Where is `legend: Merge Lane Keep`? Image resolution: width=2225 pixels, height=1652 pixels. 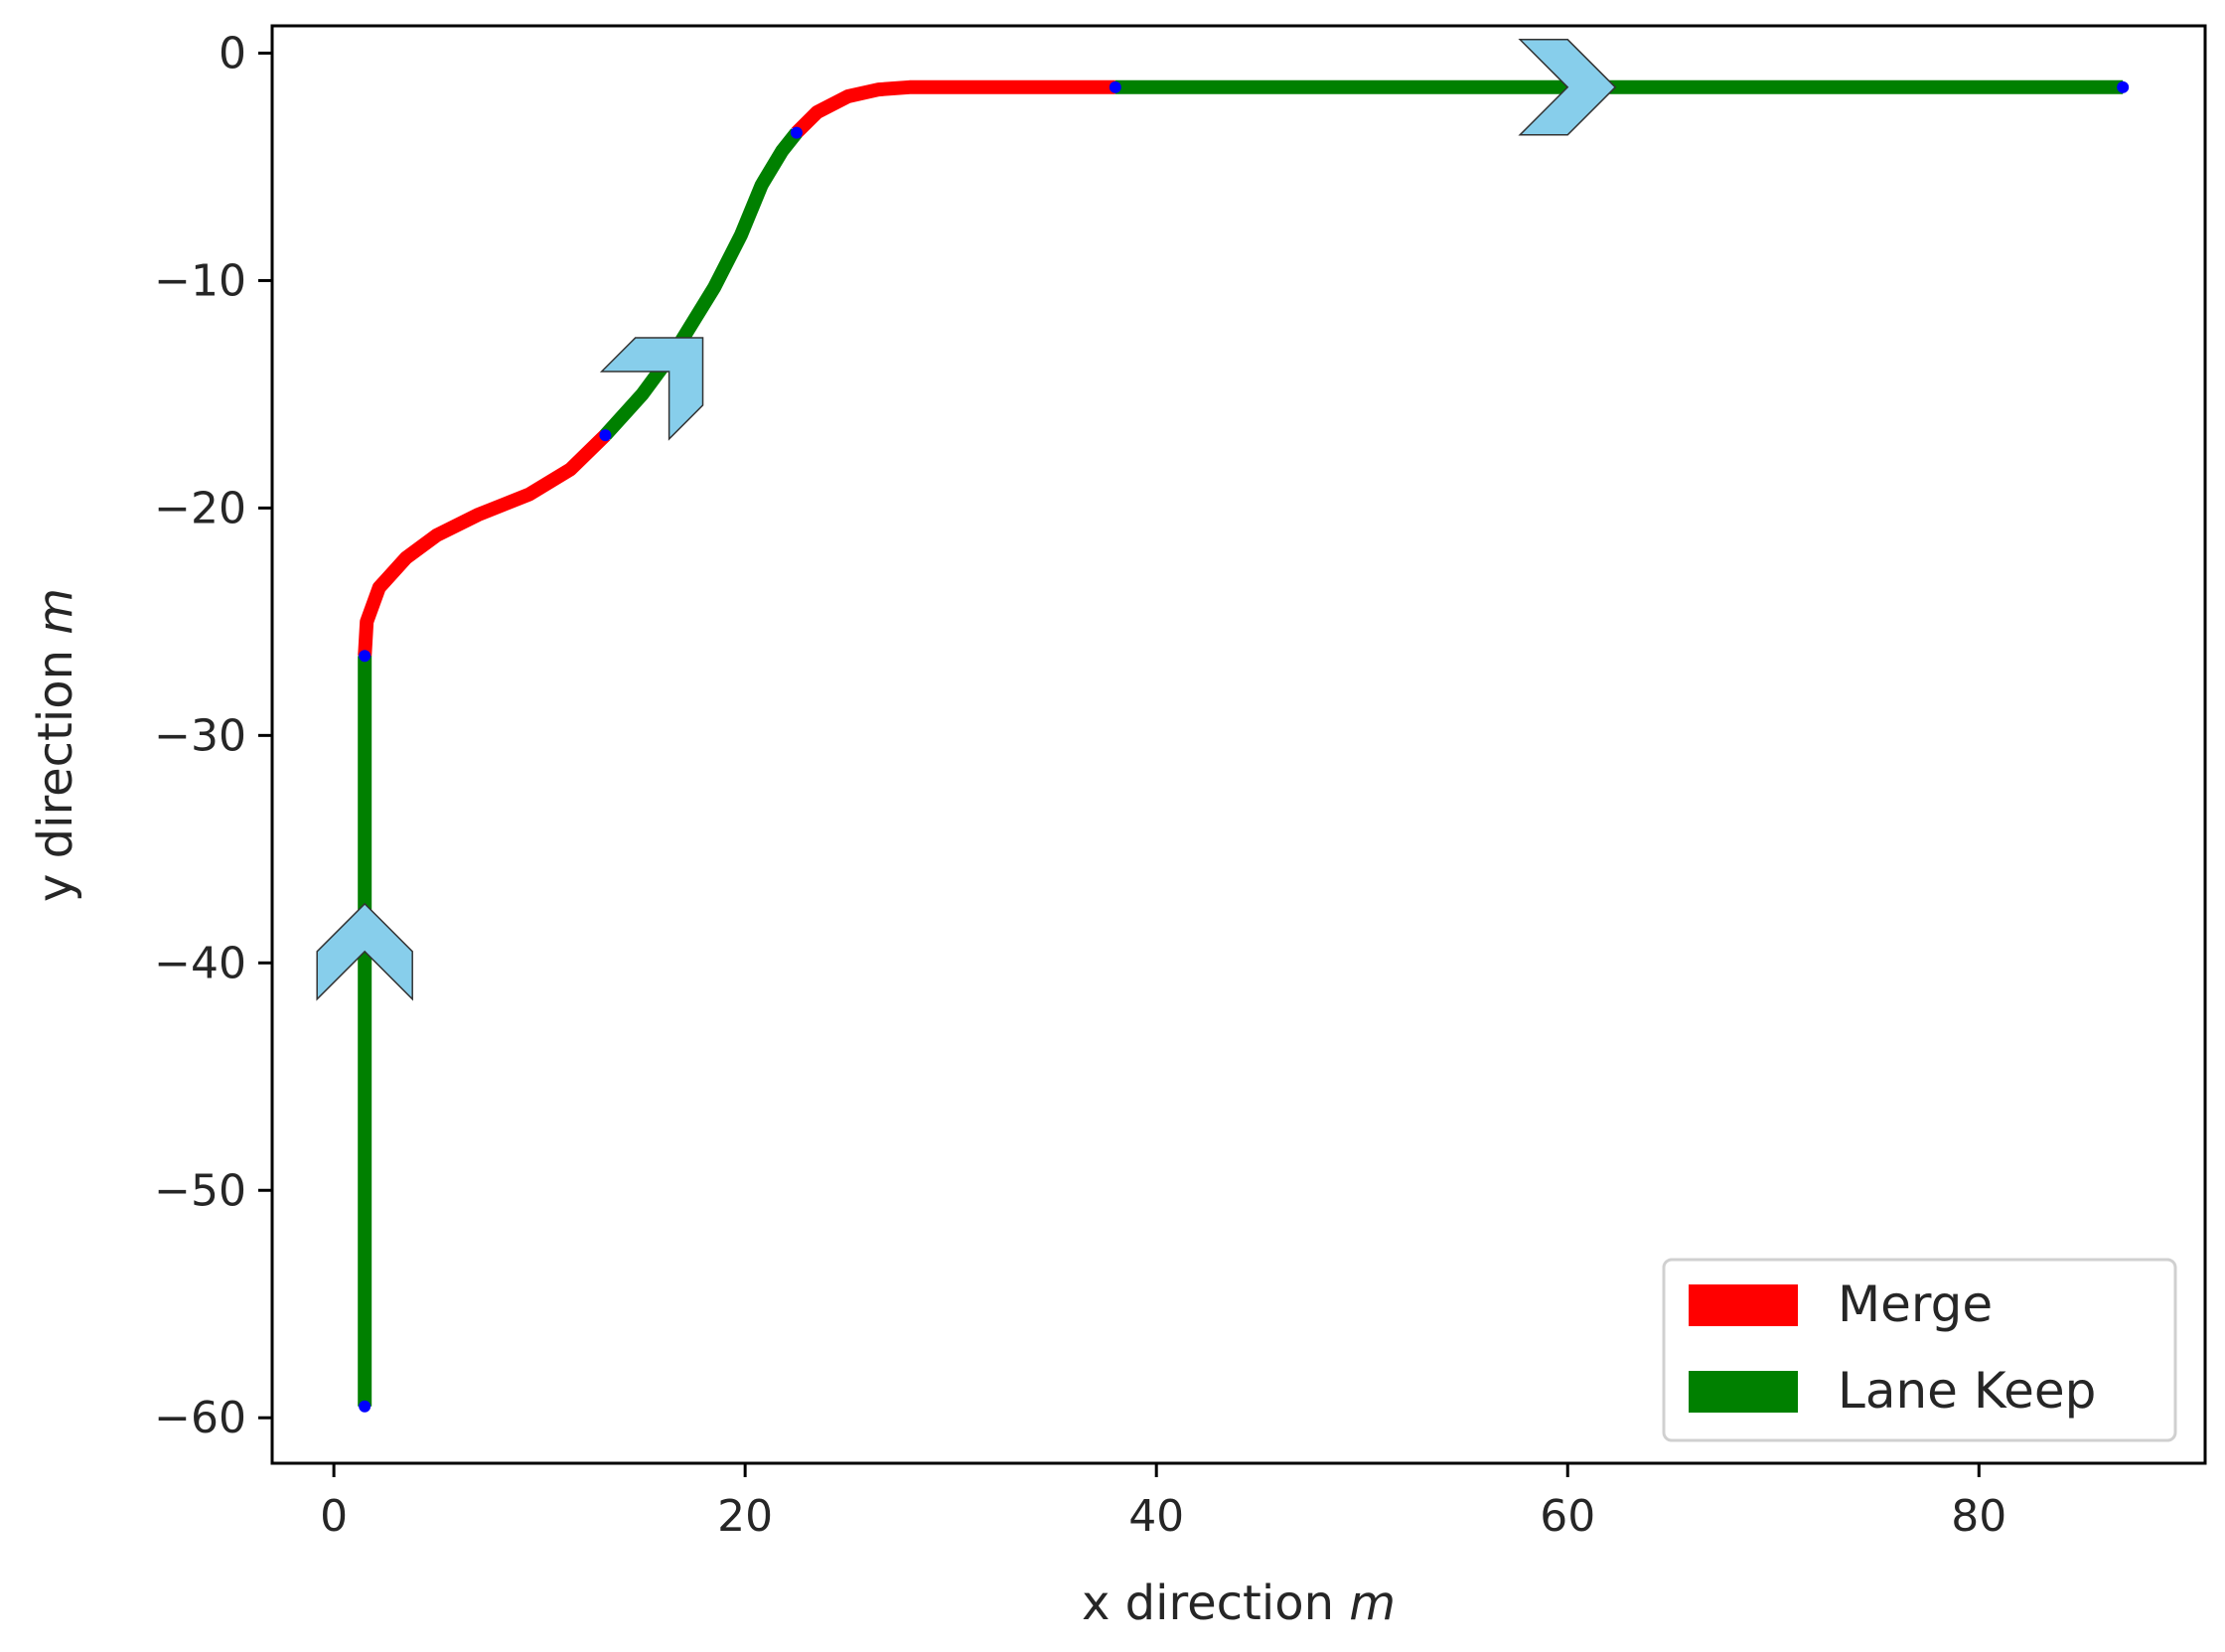
legend: Merge Lane Keep is located at coordinates (1920, 1350).